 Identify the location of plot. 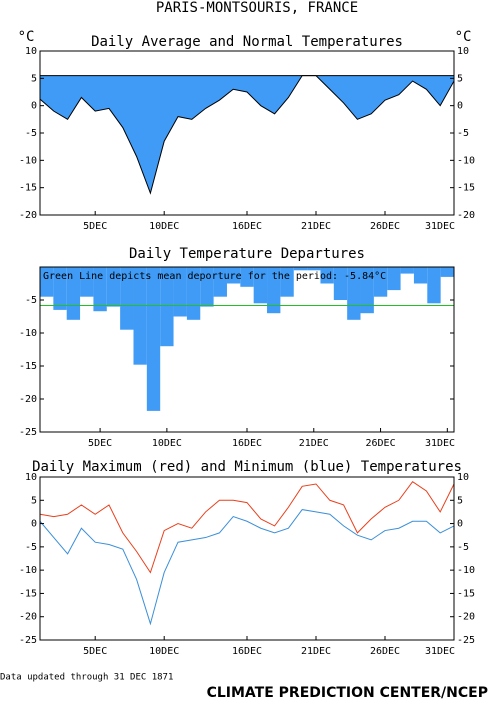
(247, 135).